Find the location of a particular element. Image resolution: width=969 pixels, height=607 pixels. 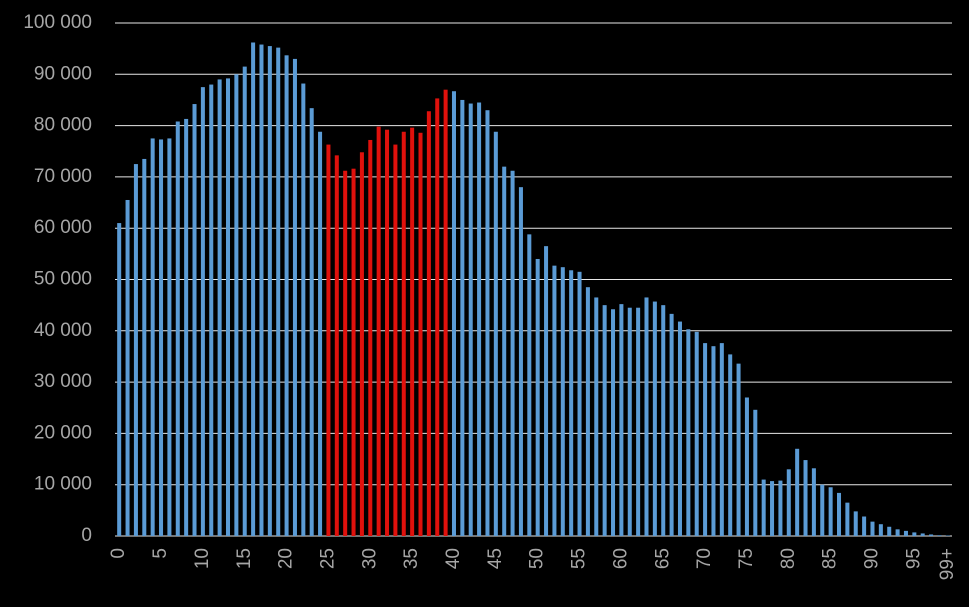

x-tick-label: 60 is located at coordinates (620, 558).